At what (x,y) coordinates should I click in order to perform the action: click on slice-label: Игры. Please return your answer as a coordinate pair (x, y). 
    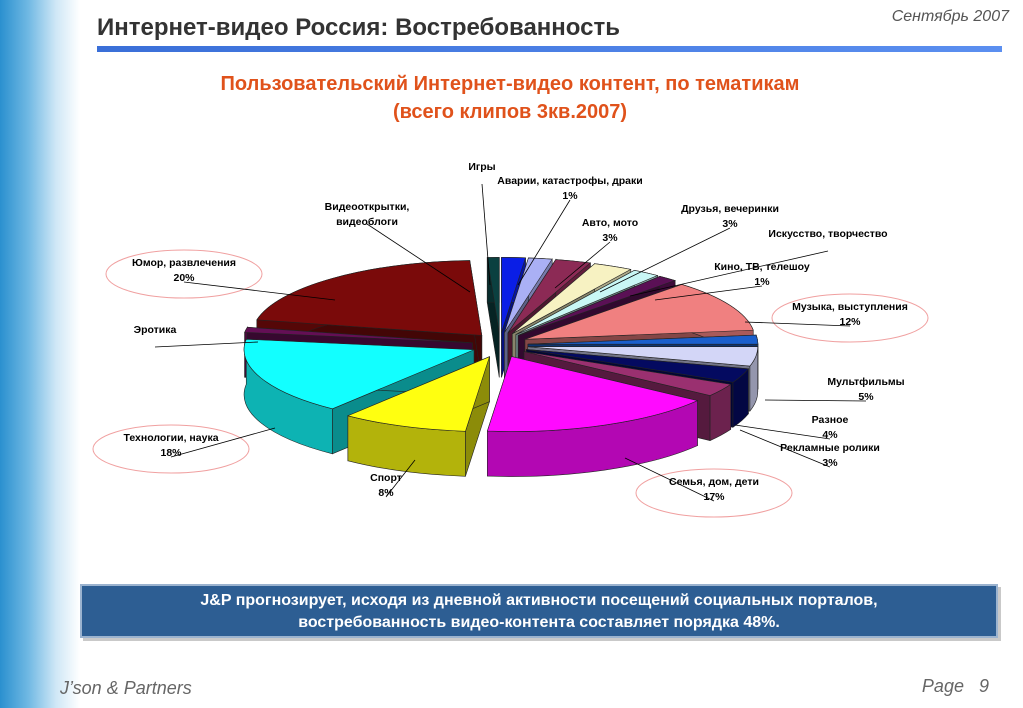
    Looking at the image, I should click on (481, 167).